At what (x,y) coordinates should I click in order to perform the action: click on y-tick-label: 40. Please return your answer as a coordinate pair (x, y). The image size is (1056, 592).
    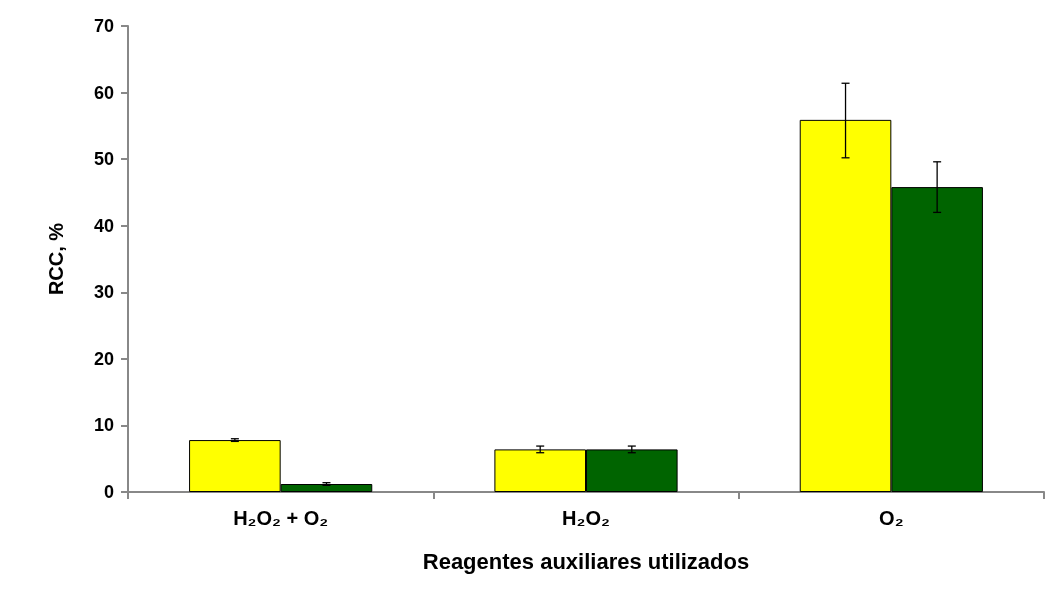
    Looking at the image, I should click on (103, 225).